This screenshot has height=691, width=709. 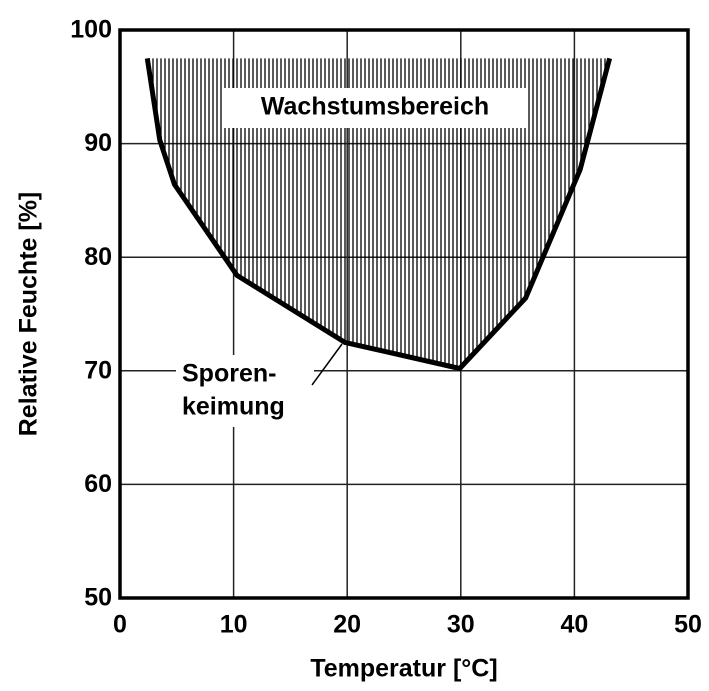 I want to click on y-tick-label: 100, so click(x=91, y=30).